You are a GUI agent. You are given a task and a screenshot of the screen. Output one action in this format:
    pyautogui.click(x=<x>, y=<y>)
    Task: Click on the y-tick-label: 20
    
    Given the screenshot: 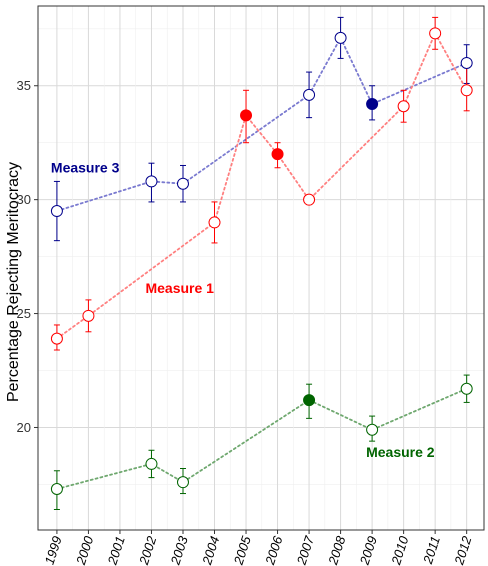 What is the action you would take?
    pyautogui.click(x=24, y=427)
    